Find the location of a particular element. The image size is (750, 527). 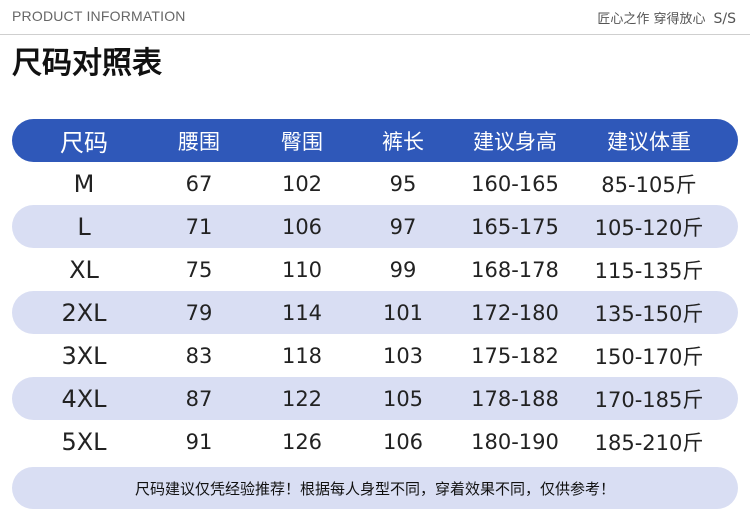

table-cell: 2XL is located at coordinates (84, 312).